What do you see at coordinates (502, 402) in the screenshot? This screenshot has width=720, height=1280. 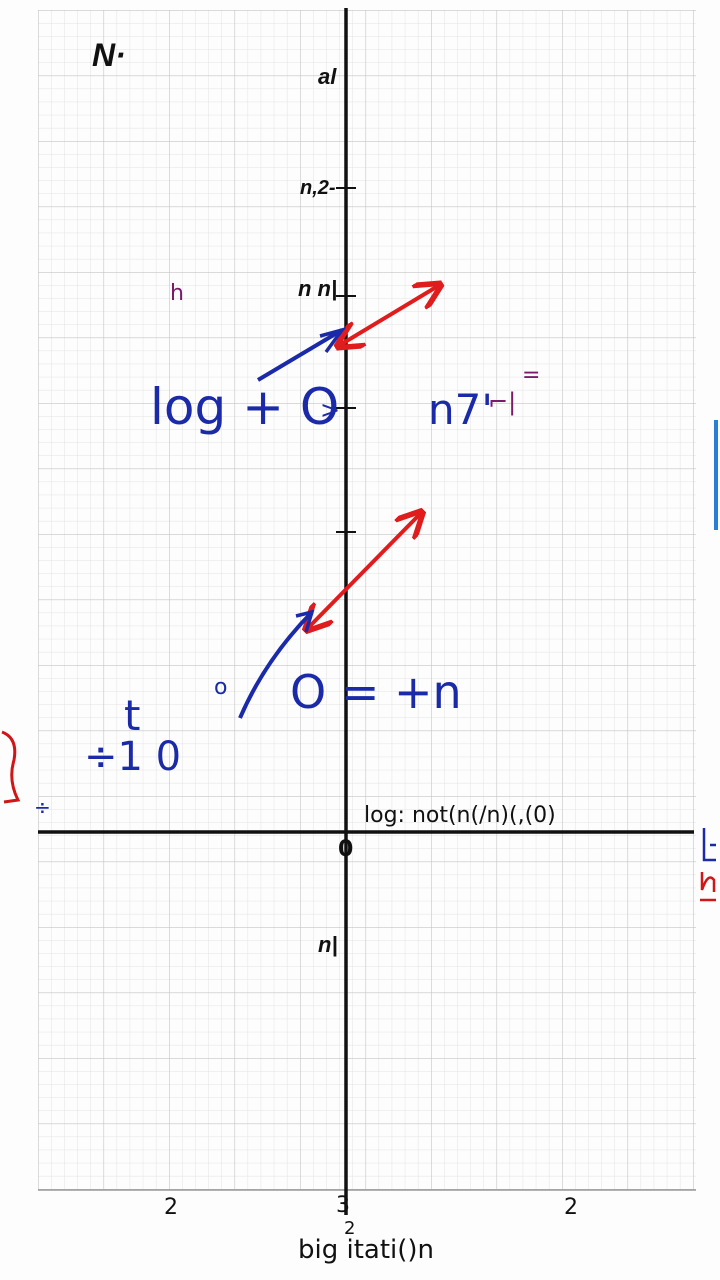 I see `n-bracket: ⌐|` at bounding box center [502, 402].